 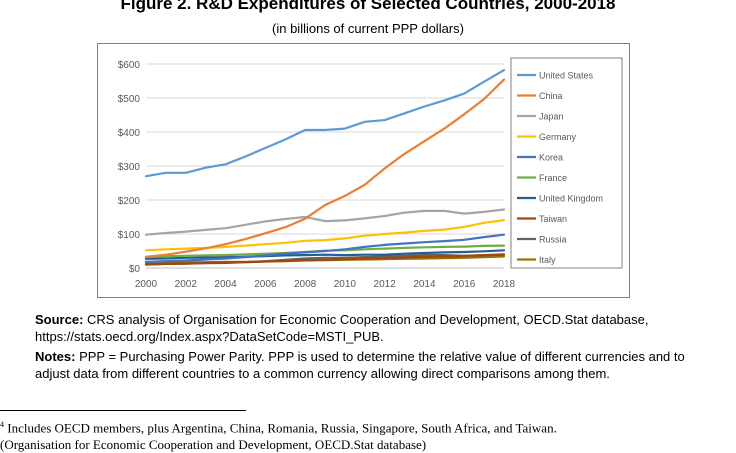 I want to click on source-label: Source:, so click(x=59, y=319).